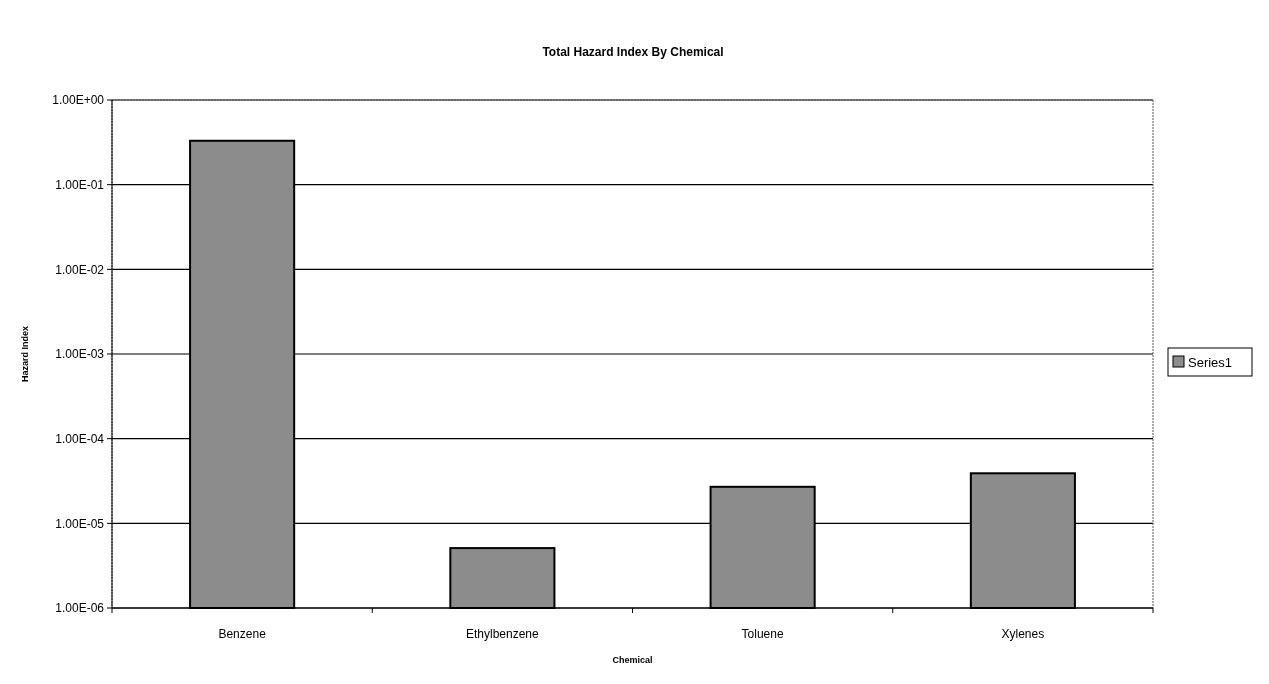 The height and width of the screenshot is (684, 1269). Describe the element at coordinates (80, 438) in the screenshot. I see `y-tick-label: 1.00E-04` at that location.